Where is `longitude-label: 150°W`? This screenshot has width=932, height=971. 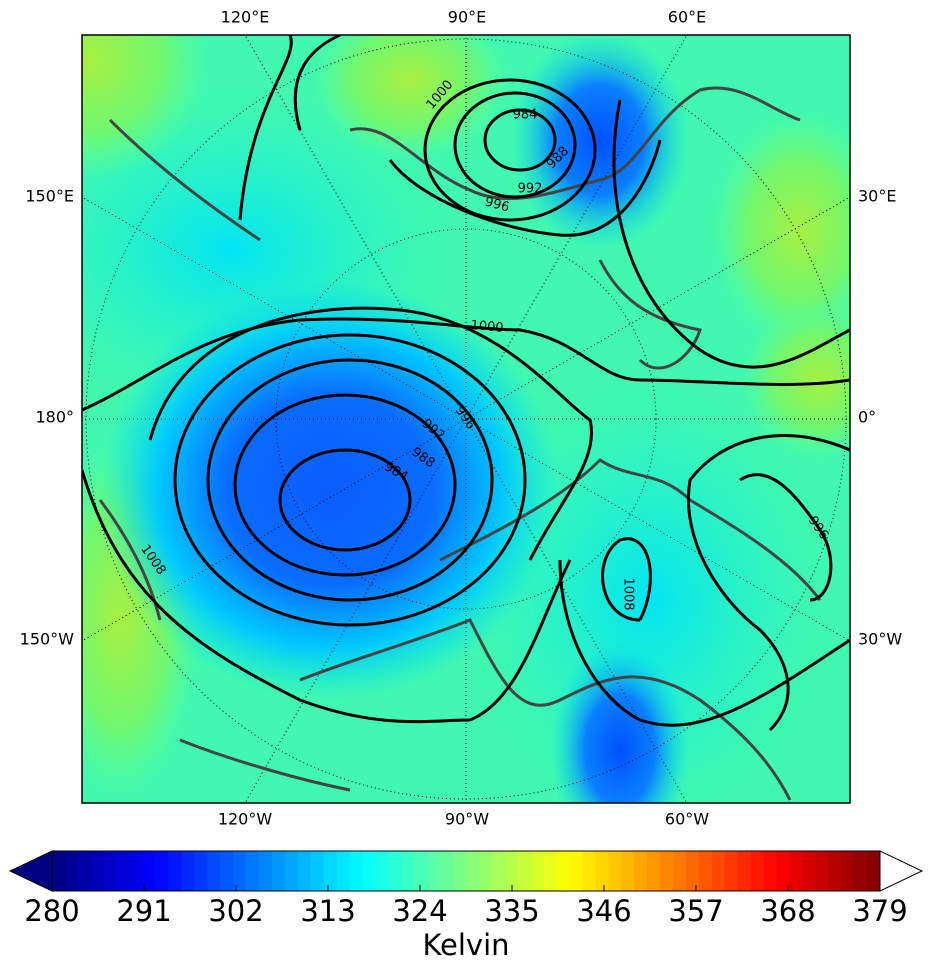 longitude-label: 150°W is located at coordinates (47, 639).